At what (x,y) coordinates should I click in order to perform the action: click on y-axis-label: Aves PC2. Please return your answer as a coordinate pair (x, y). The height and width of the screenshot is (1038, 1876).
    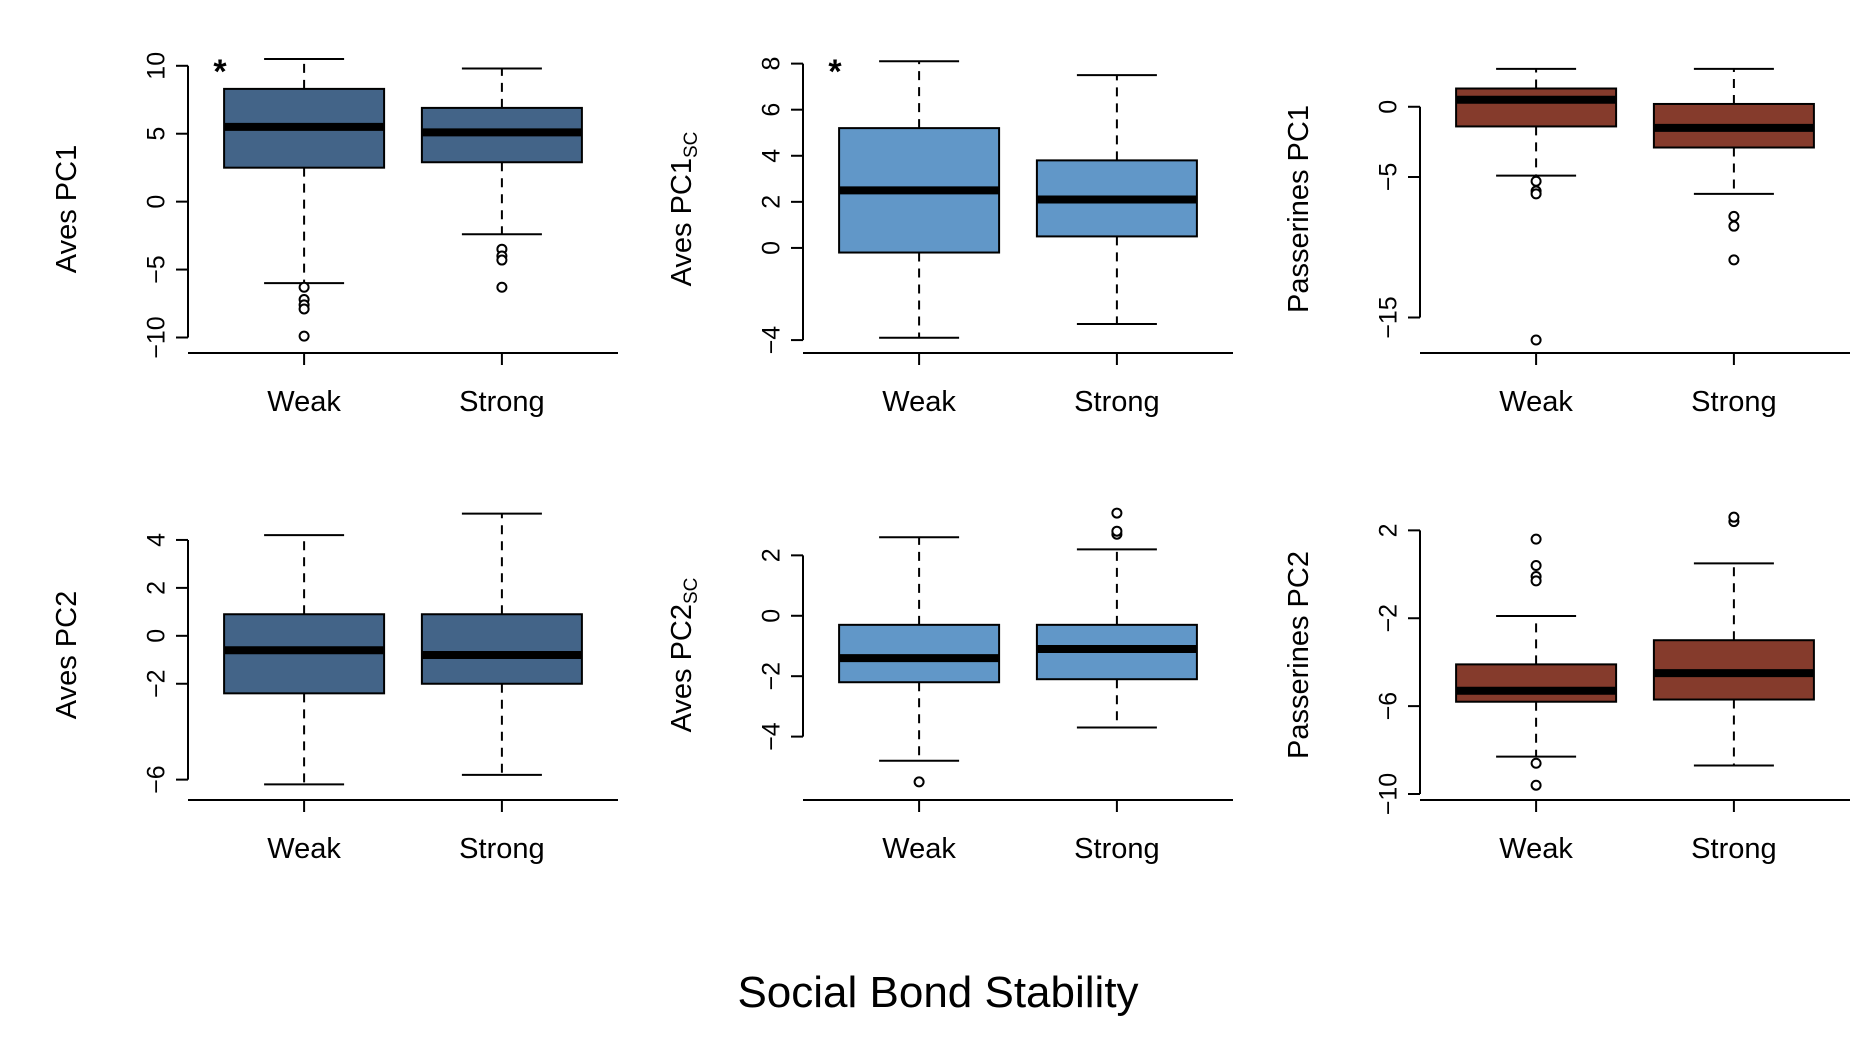
    Looking at the image, I should click on (67, 655).